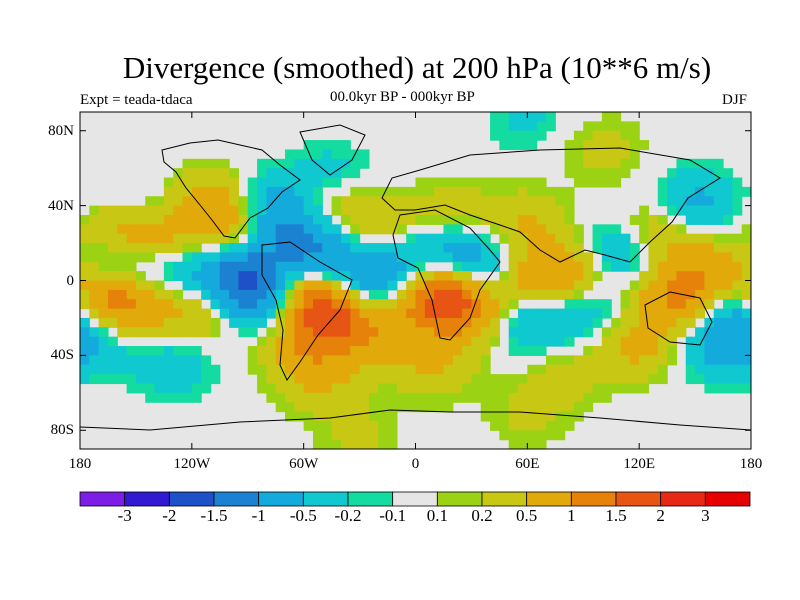  What do you see at coordinates (192, 464) in the screenshot?
I see `lon-tick-label: 120W` at bounding box center [192, 464].